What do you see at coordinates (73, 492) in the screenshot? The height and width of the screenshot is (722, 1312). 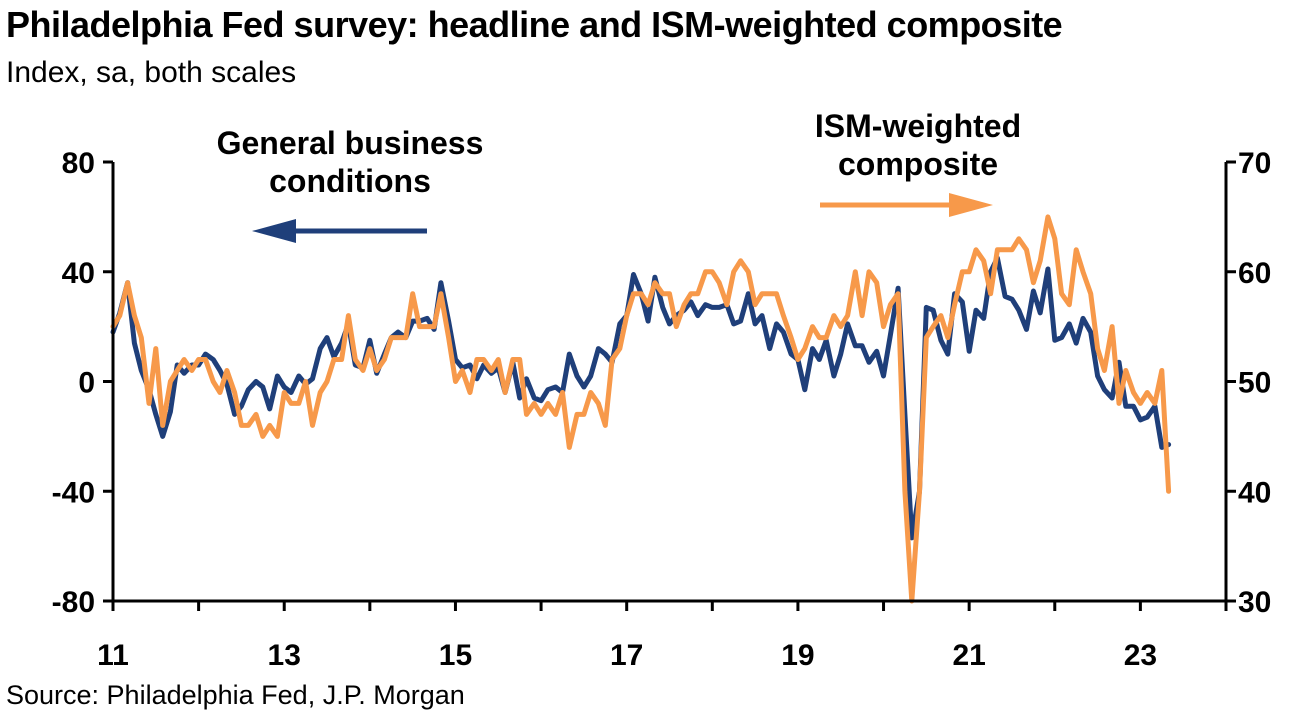 I see `left-y-tick-label: -40` at bounding box center [73, 492].